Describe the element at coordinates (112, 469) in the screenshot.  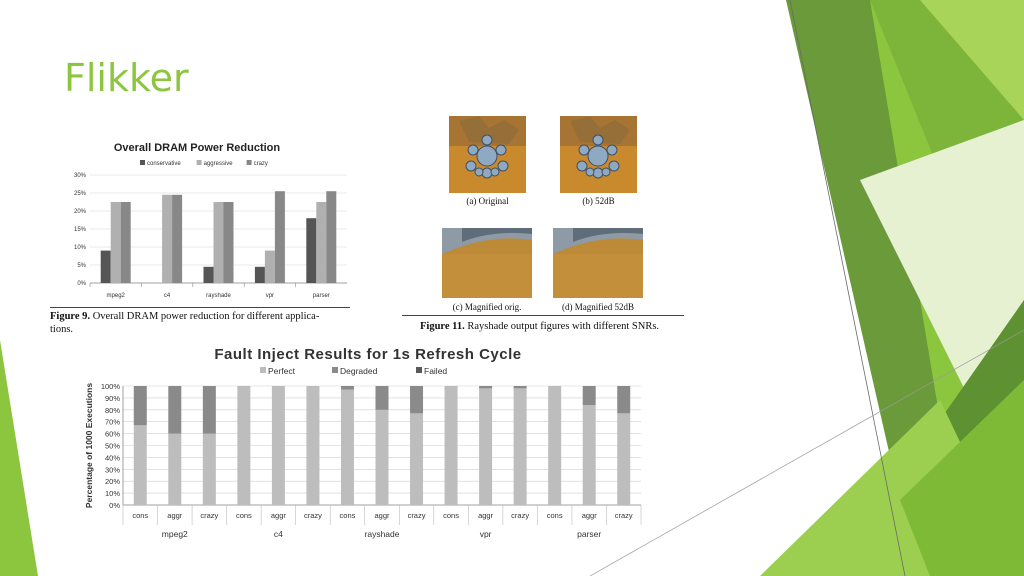
I see `y-tick-label: 30%` at that location.